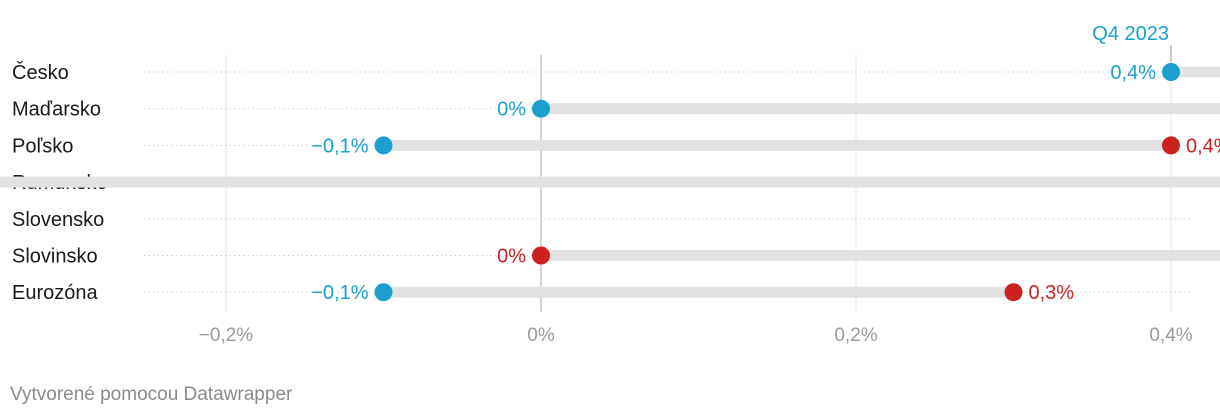  Describe the element at coordinates (55, 293) in the screenshot. I see `category-label: Eurozóna` at that location.